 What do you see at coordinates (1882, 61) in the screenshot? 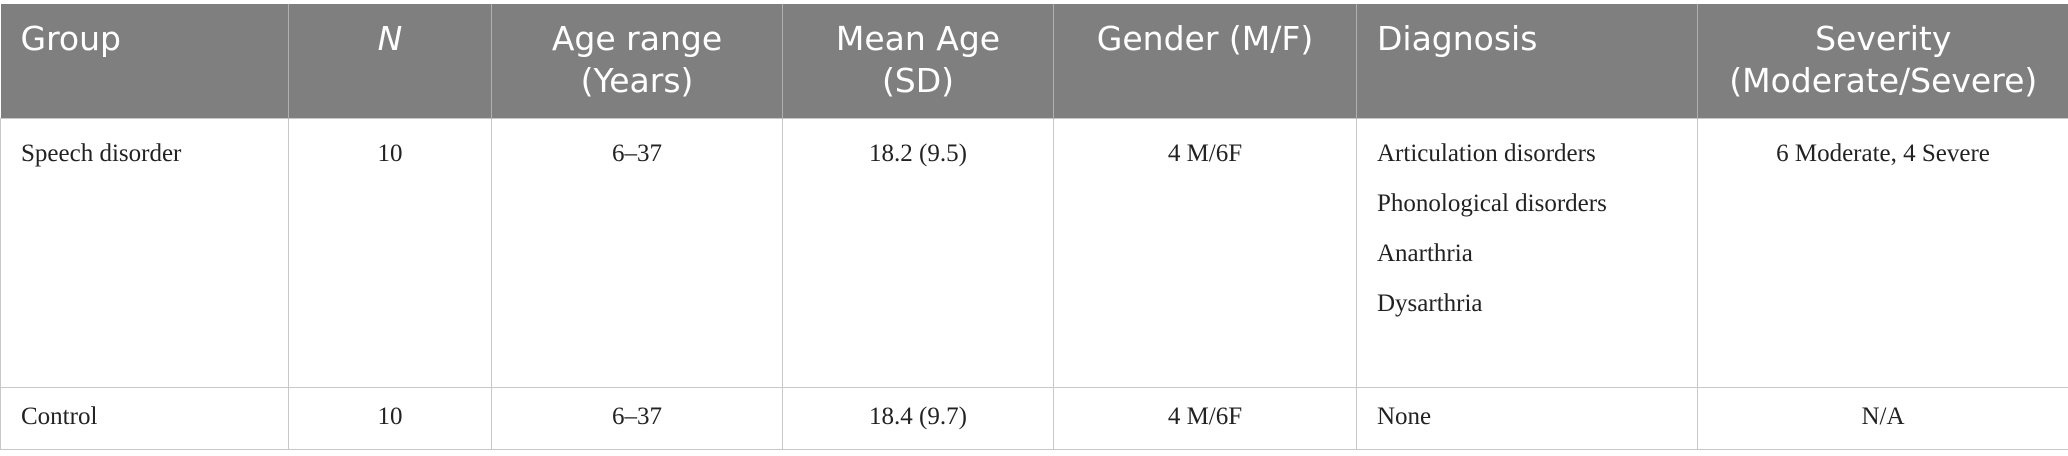
I see `header-cell: Severity (Moderate/Severe)` at bounding box center [1882, 61].